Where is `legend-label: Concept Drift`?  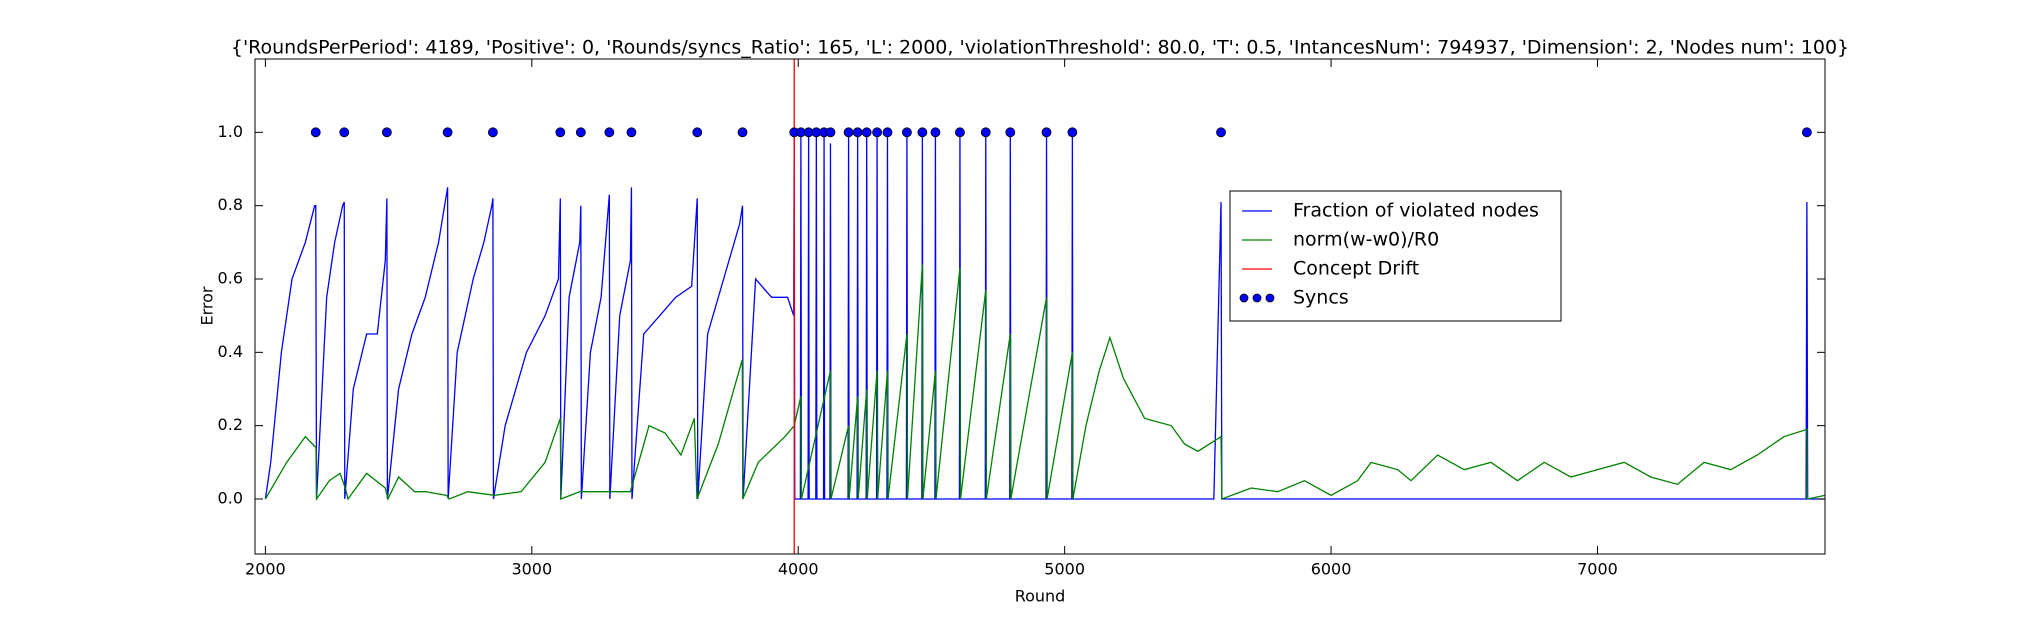 legend-label: Concept Drift is located at coordinates (1356, 269).